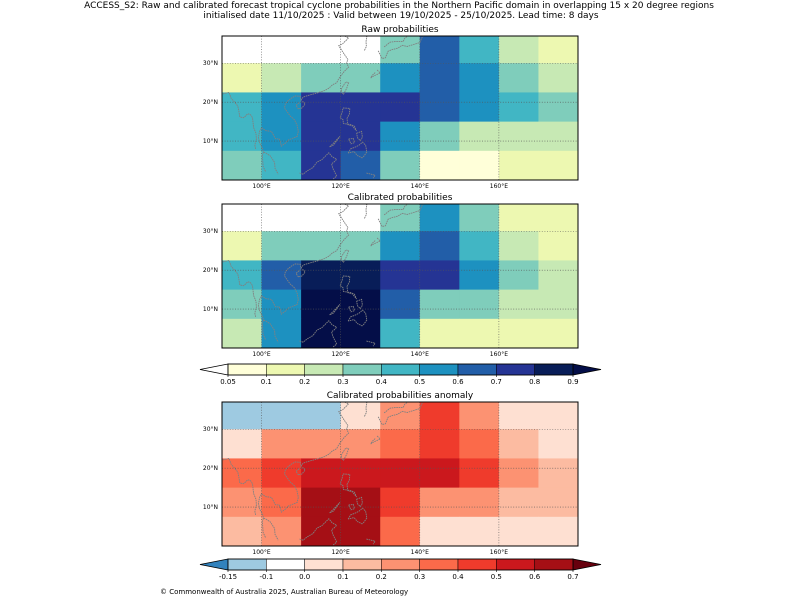 The image size is (800, 600). What do you see at coordinates (400, 198) in the screenshot?
I see `panel-title: Calibrated probabilities` at bounding box center [400, 198].